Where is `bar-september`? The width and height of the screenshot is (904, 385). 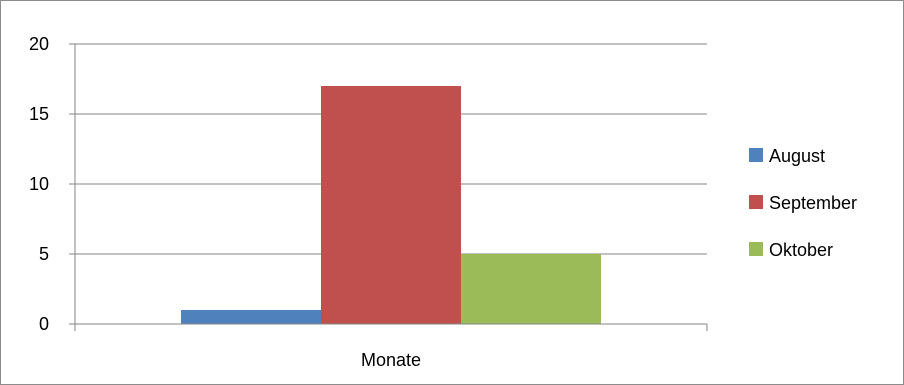
bar-september is located at coordinates (391, 205).